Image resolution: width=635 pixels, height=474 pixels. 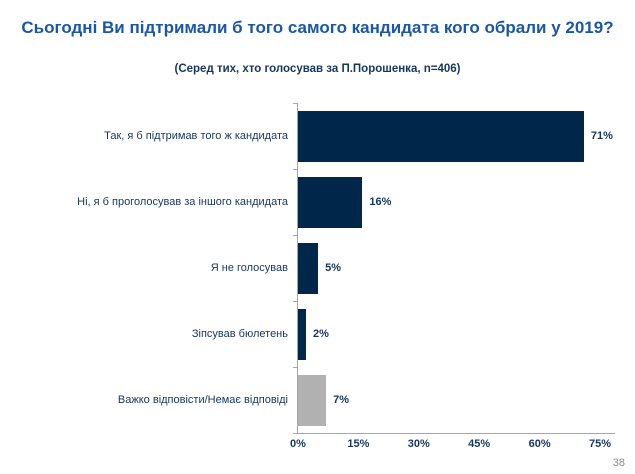 I want to click on x-axis-tick-label: 0%, so click(x=298, y=444).